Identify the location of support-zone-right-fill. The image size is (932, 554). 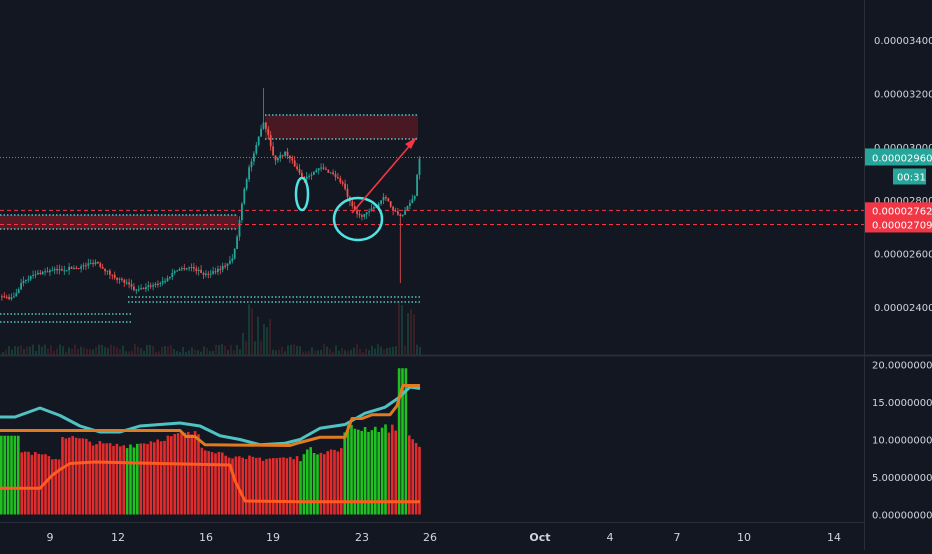
(274, 299).